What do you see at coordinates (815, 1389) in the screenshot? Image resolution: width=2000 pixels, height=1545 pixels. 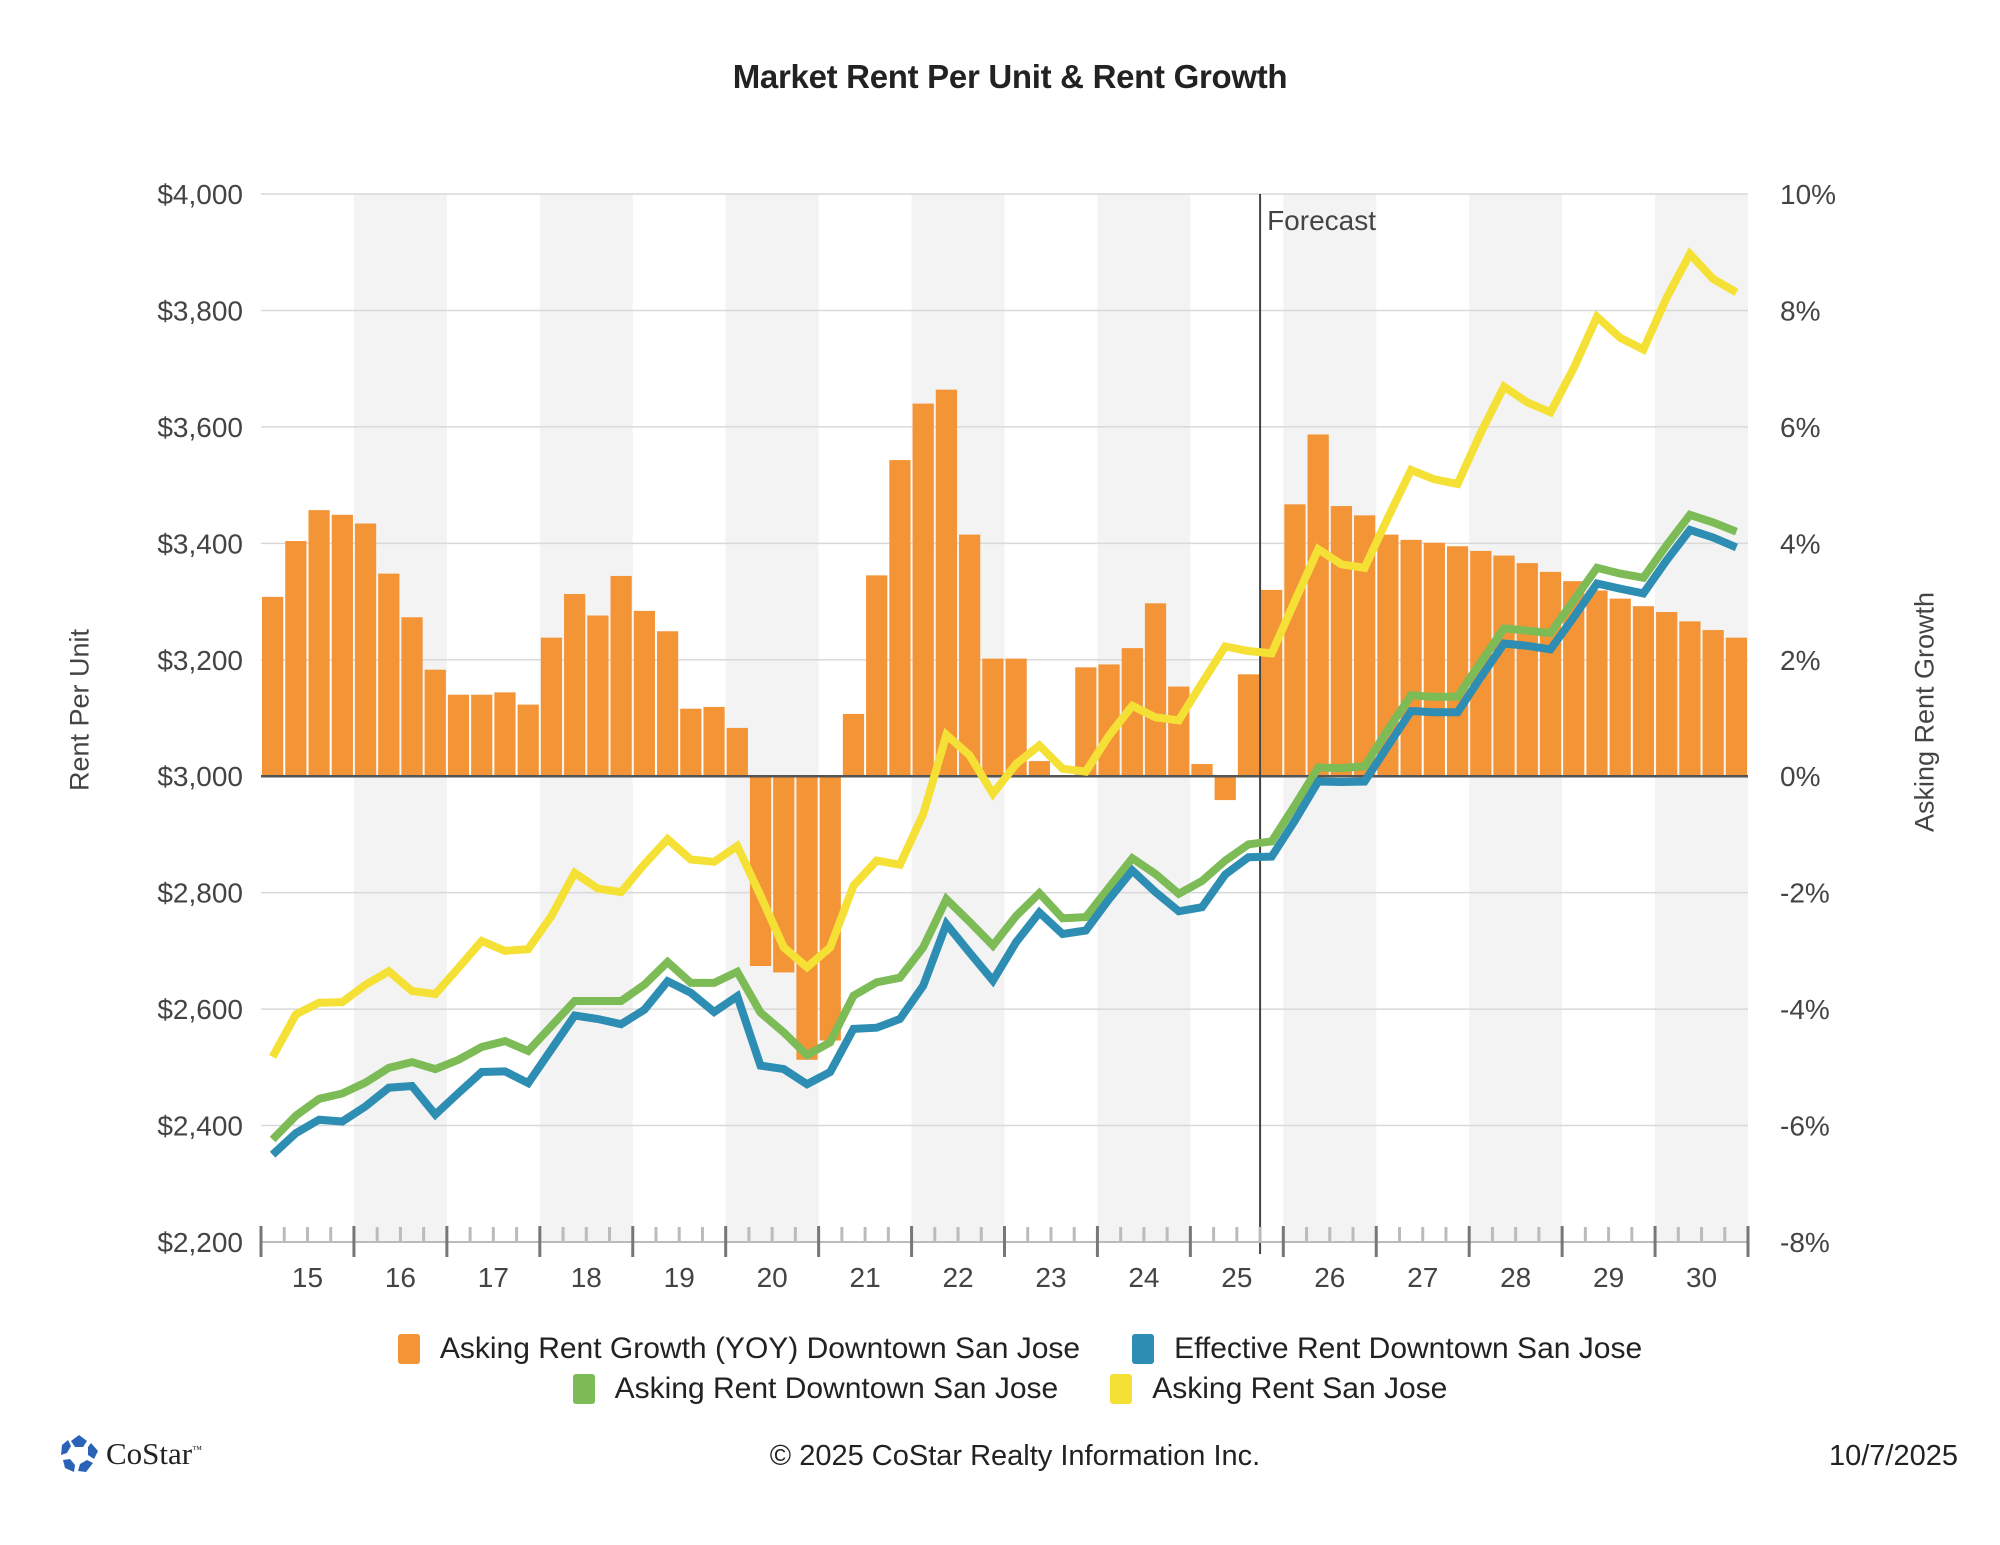 I see `legend-item-asking-rent-downtown: Asking Rent Downtown San Jose` at bounding box center [815, 1389].